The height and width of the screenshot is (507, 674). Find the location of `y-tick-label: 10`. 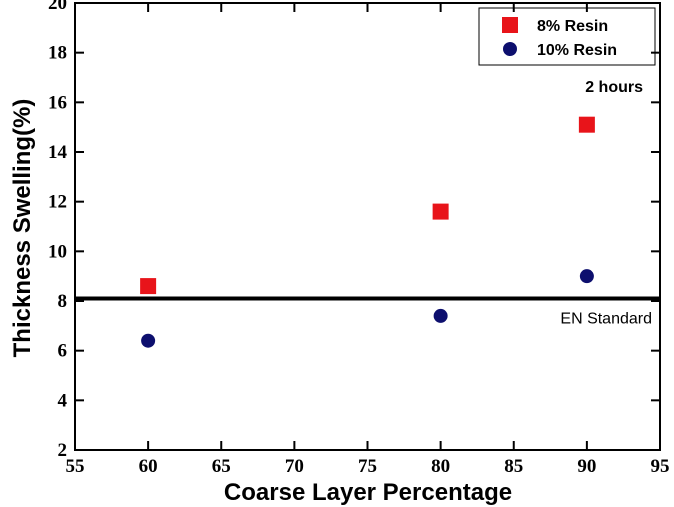

y-tick-label: 10 is located at coordinates (57, 251).